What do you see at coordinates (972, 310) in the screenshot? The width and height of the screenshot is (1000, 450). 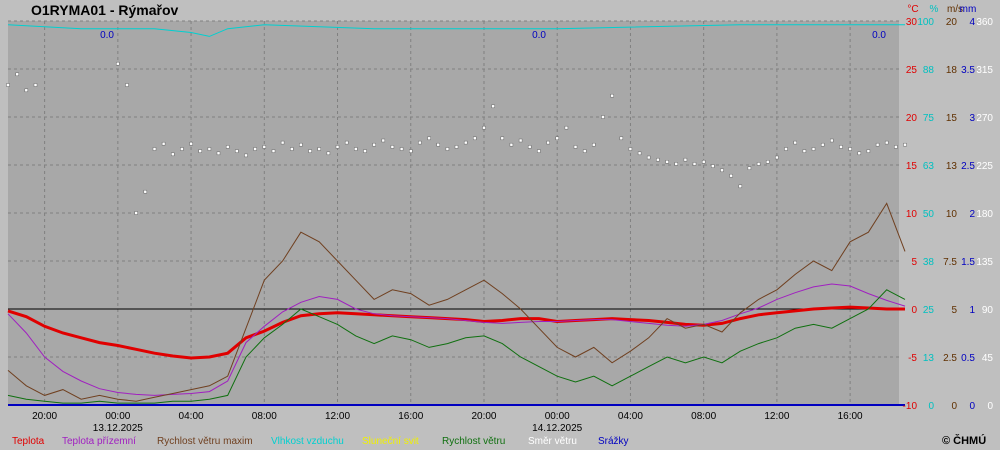 I see `y-tick-label: 1` at bounding box center [972, 310].